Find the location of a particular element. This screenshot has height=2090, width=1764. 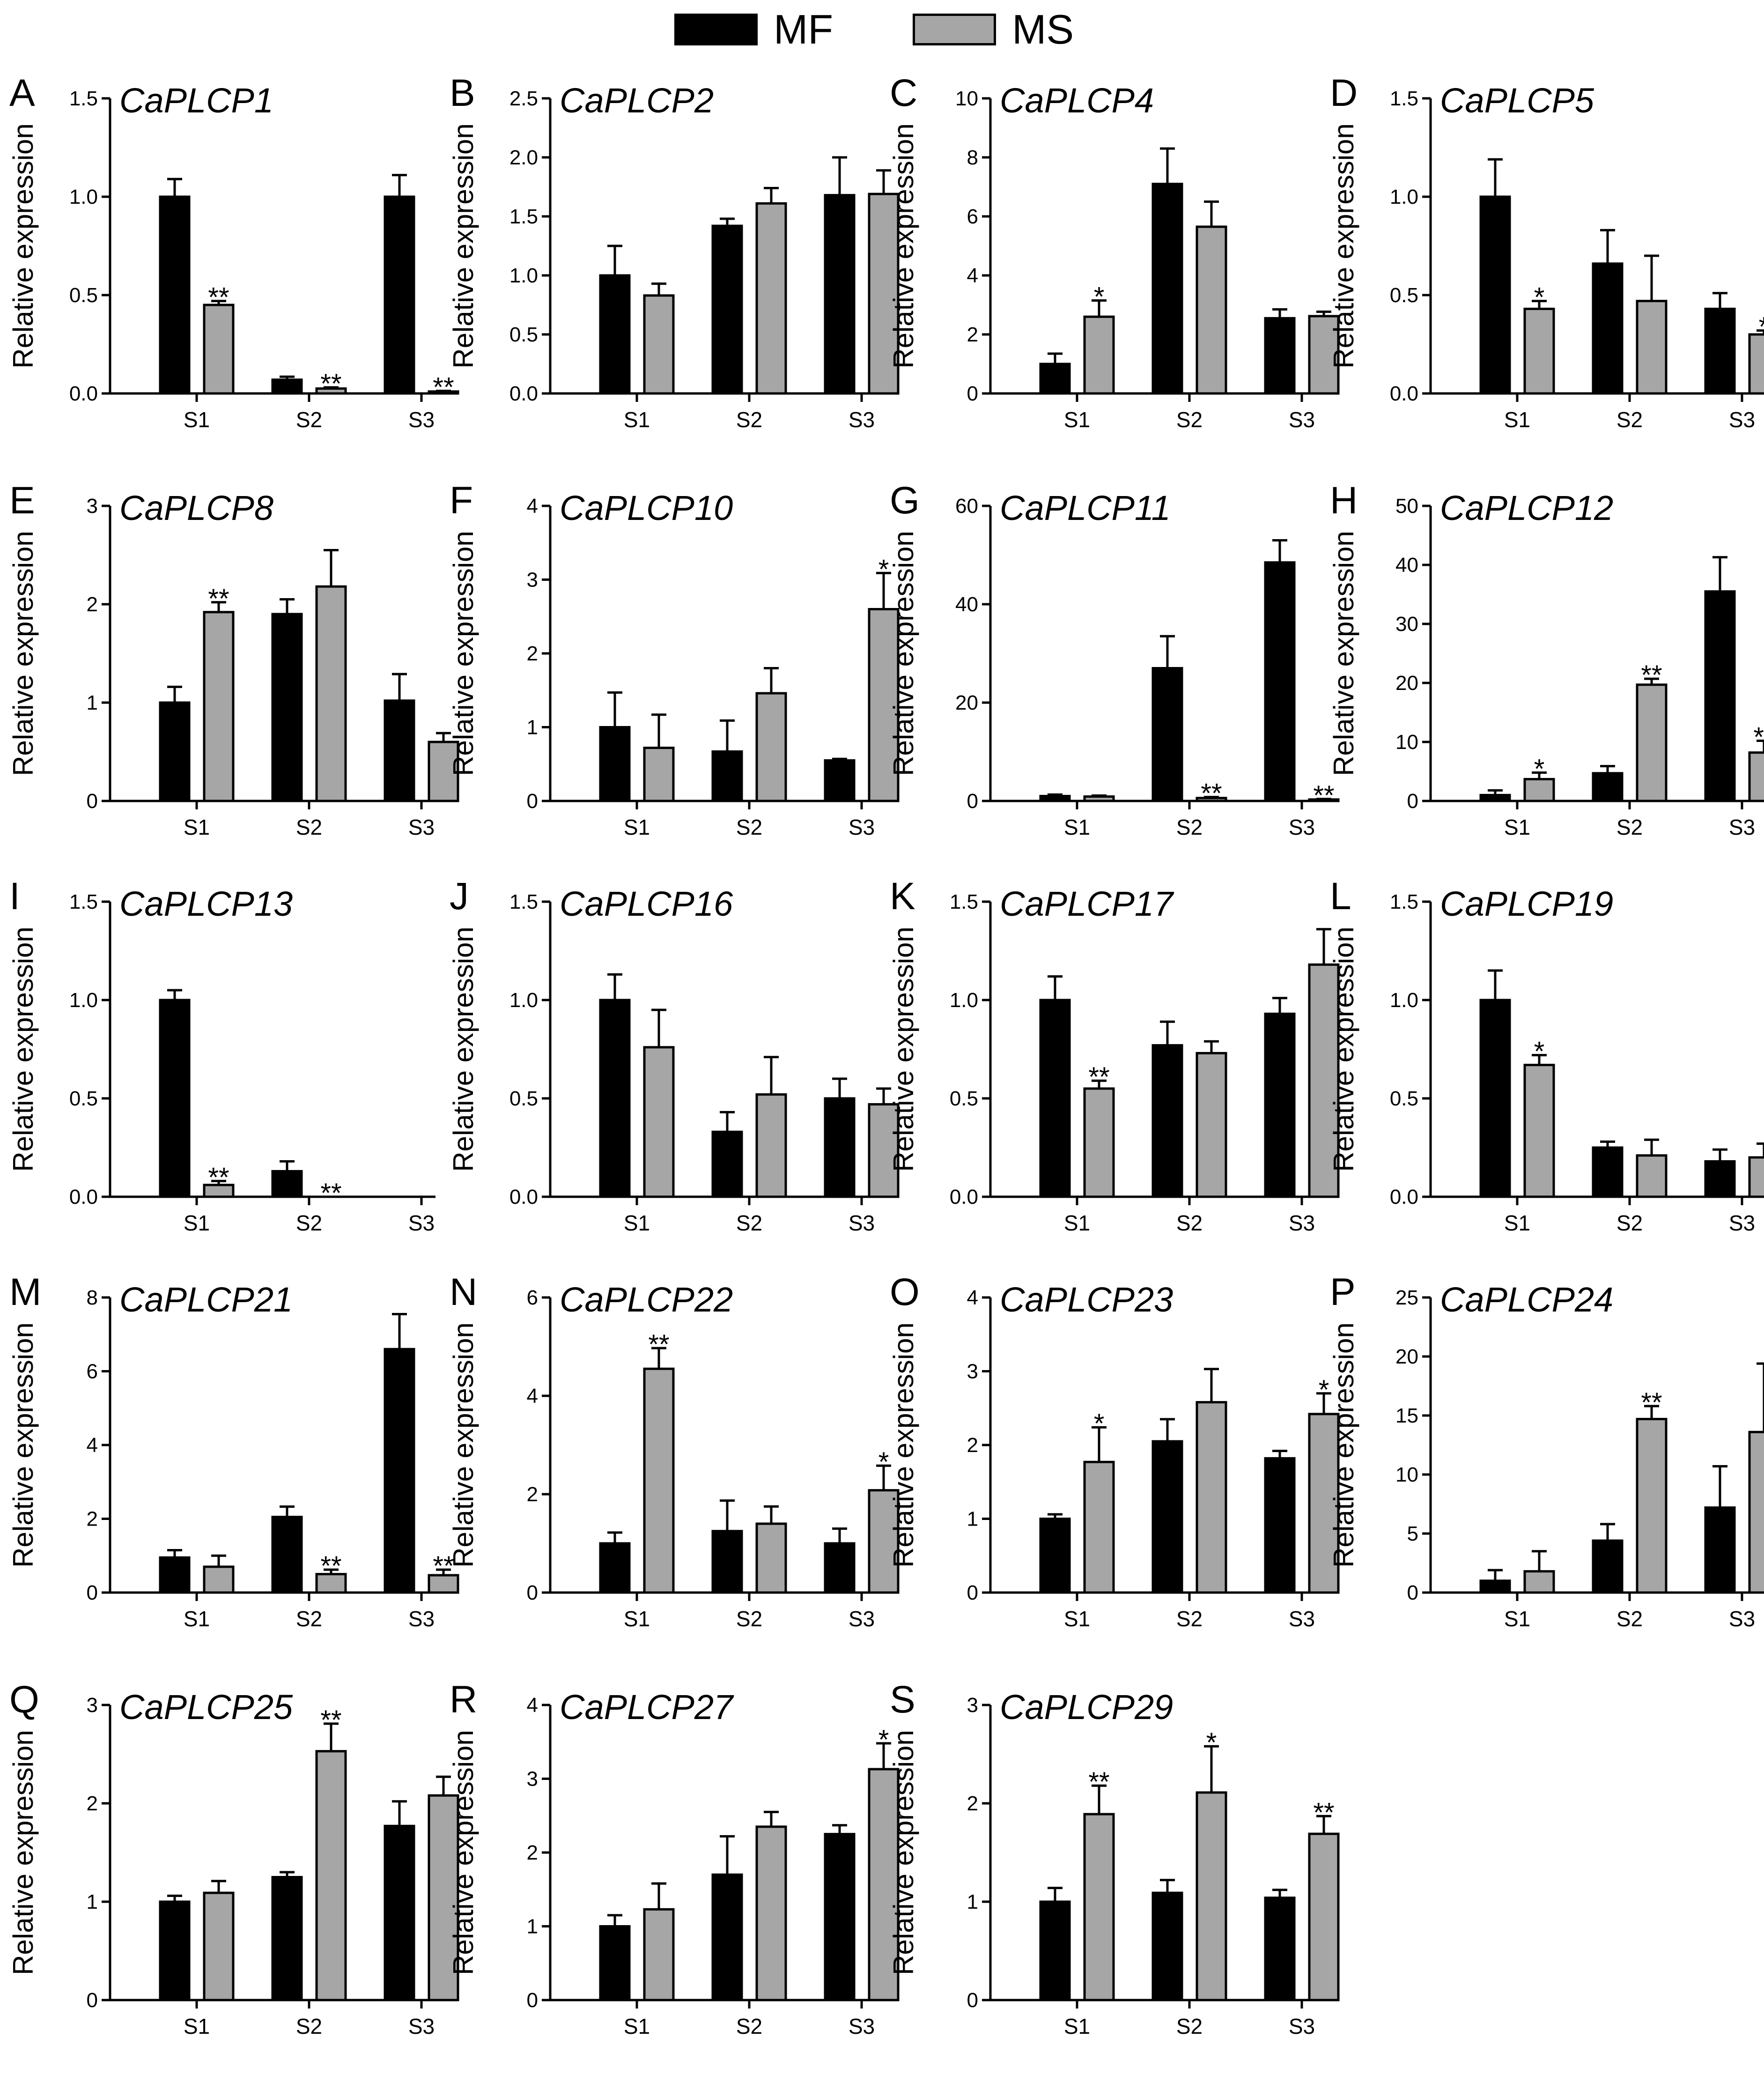

panel-letter: I is located at coordinates (14, 896).